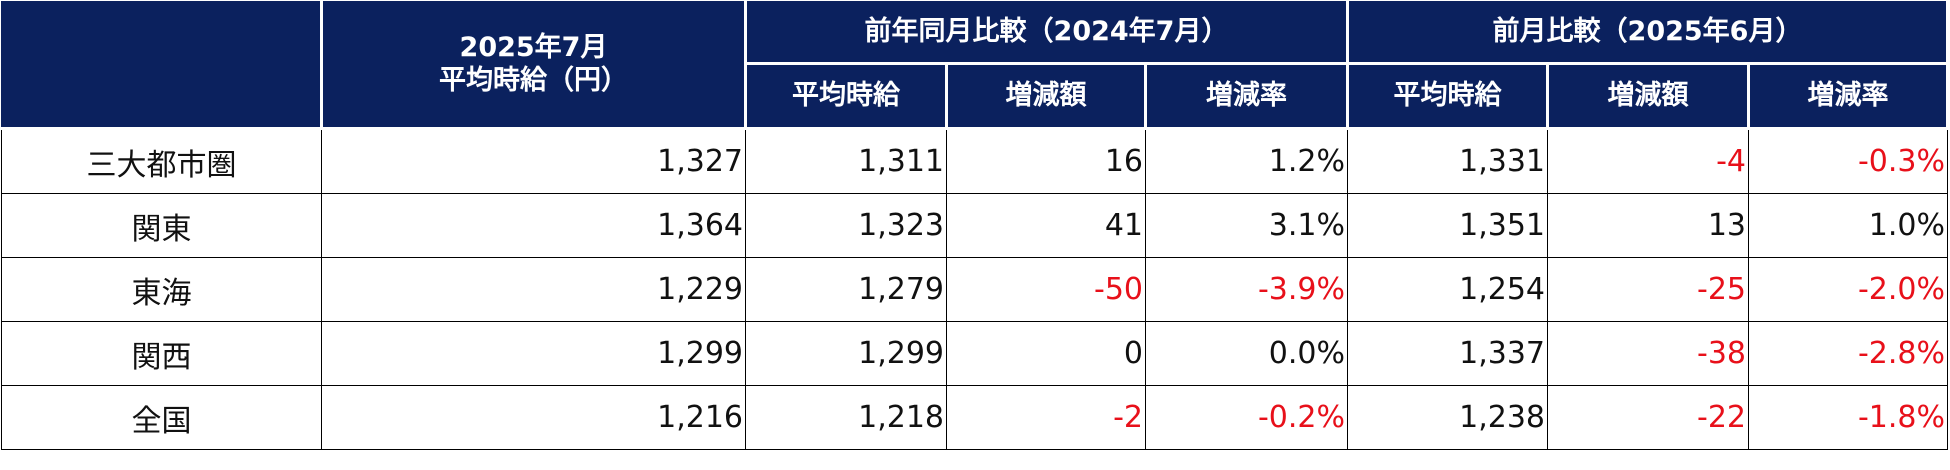 The image size is (1950, 470). I want to click on value-cell: 1.2%, so click(1246, 161).